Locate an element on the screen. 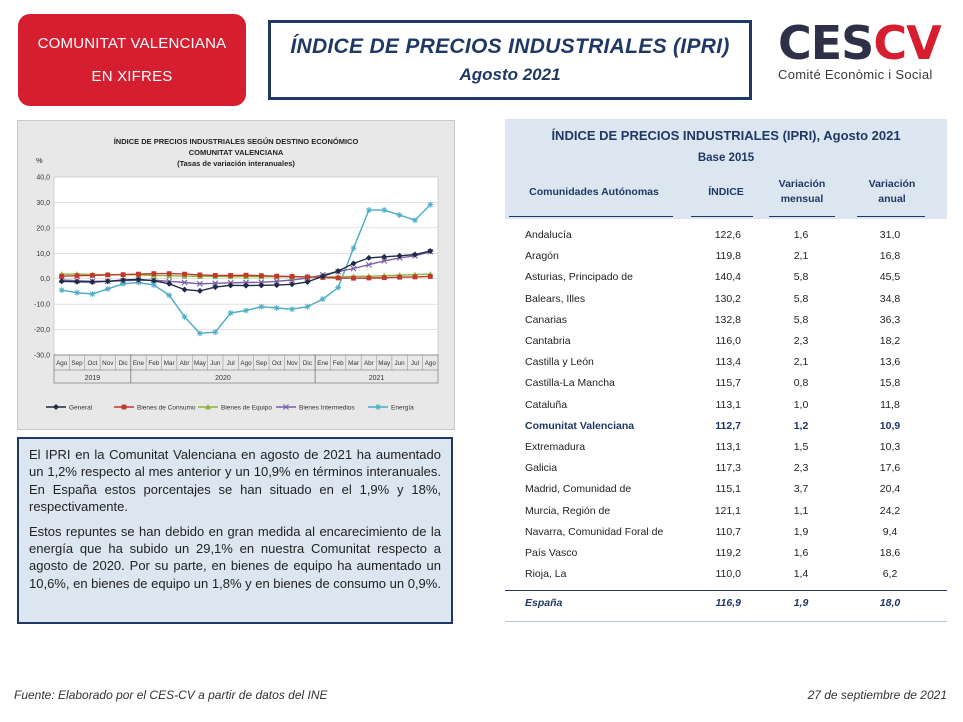  monthly-cell: 2,1 is located at coordinates (801, 256).